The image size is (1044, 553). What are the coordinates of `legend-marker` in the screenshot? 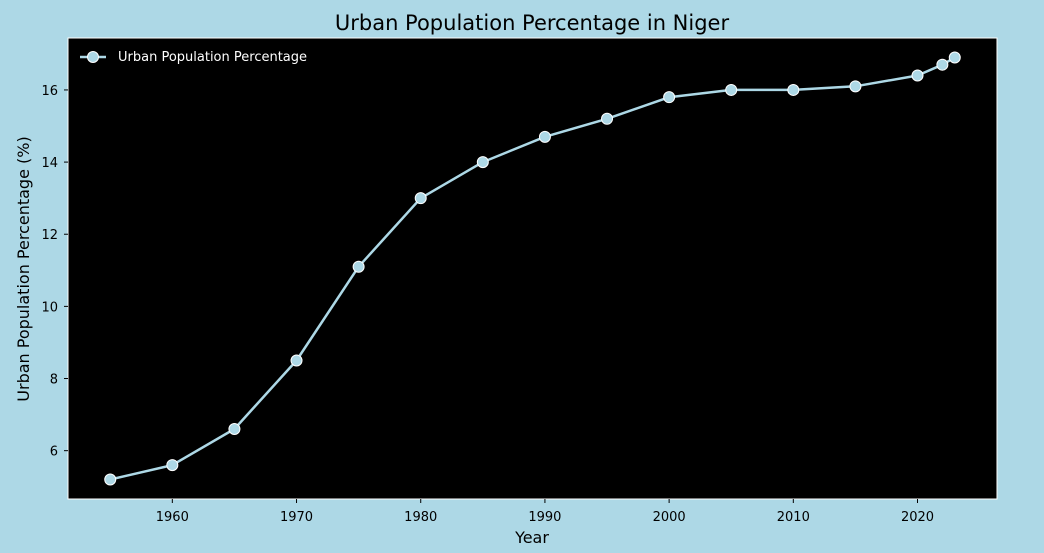 It's located at (93, 57).